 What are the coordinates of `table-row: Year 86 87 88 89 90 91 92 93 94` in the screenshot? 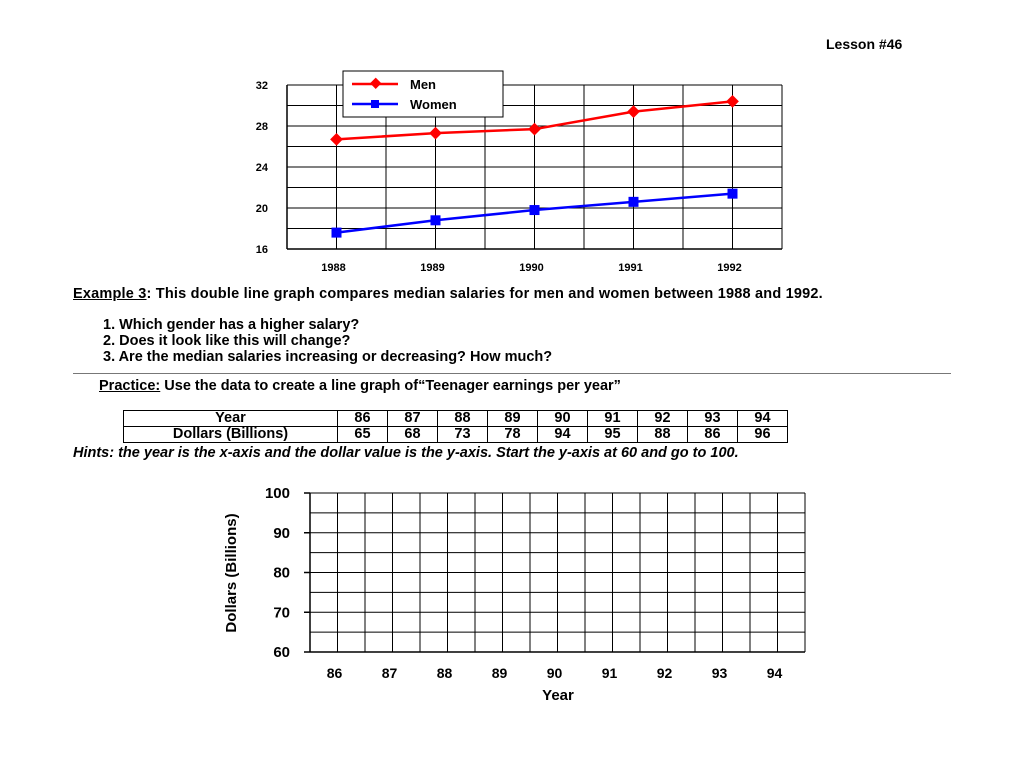 It's located at (455, 418).